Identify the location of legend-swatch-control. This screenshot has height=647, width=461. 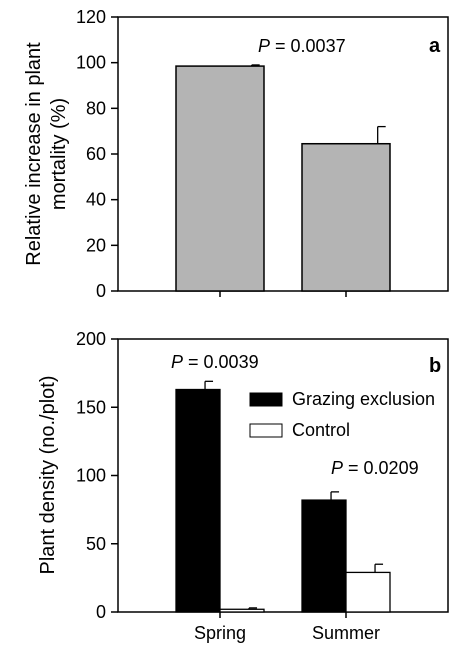
(266, 430).